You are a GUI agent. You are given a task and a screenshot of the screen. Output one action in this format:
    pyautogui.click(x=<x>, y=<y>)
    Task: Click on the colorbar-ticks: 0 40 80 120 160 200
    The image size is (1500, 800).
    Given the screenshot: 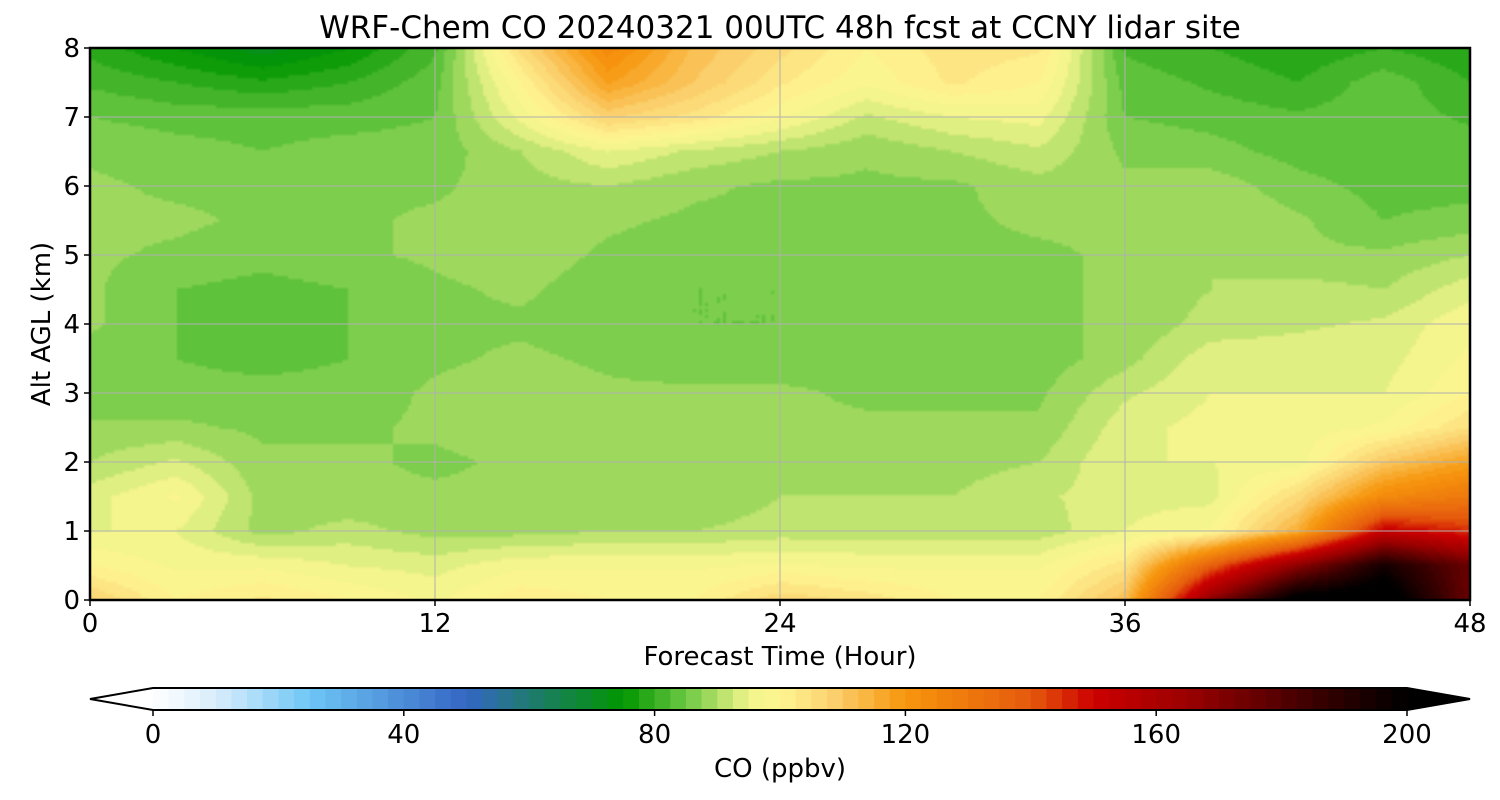 What is the action you would take?
    pyautogui.click(x=788, y=730)
    